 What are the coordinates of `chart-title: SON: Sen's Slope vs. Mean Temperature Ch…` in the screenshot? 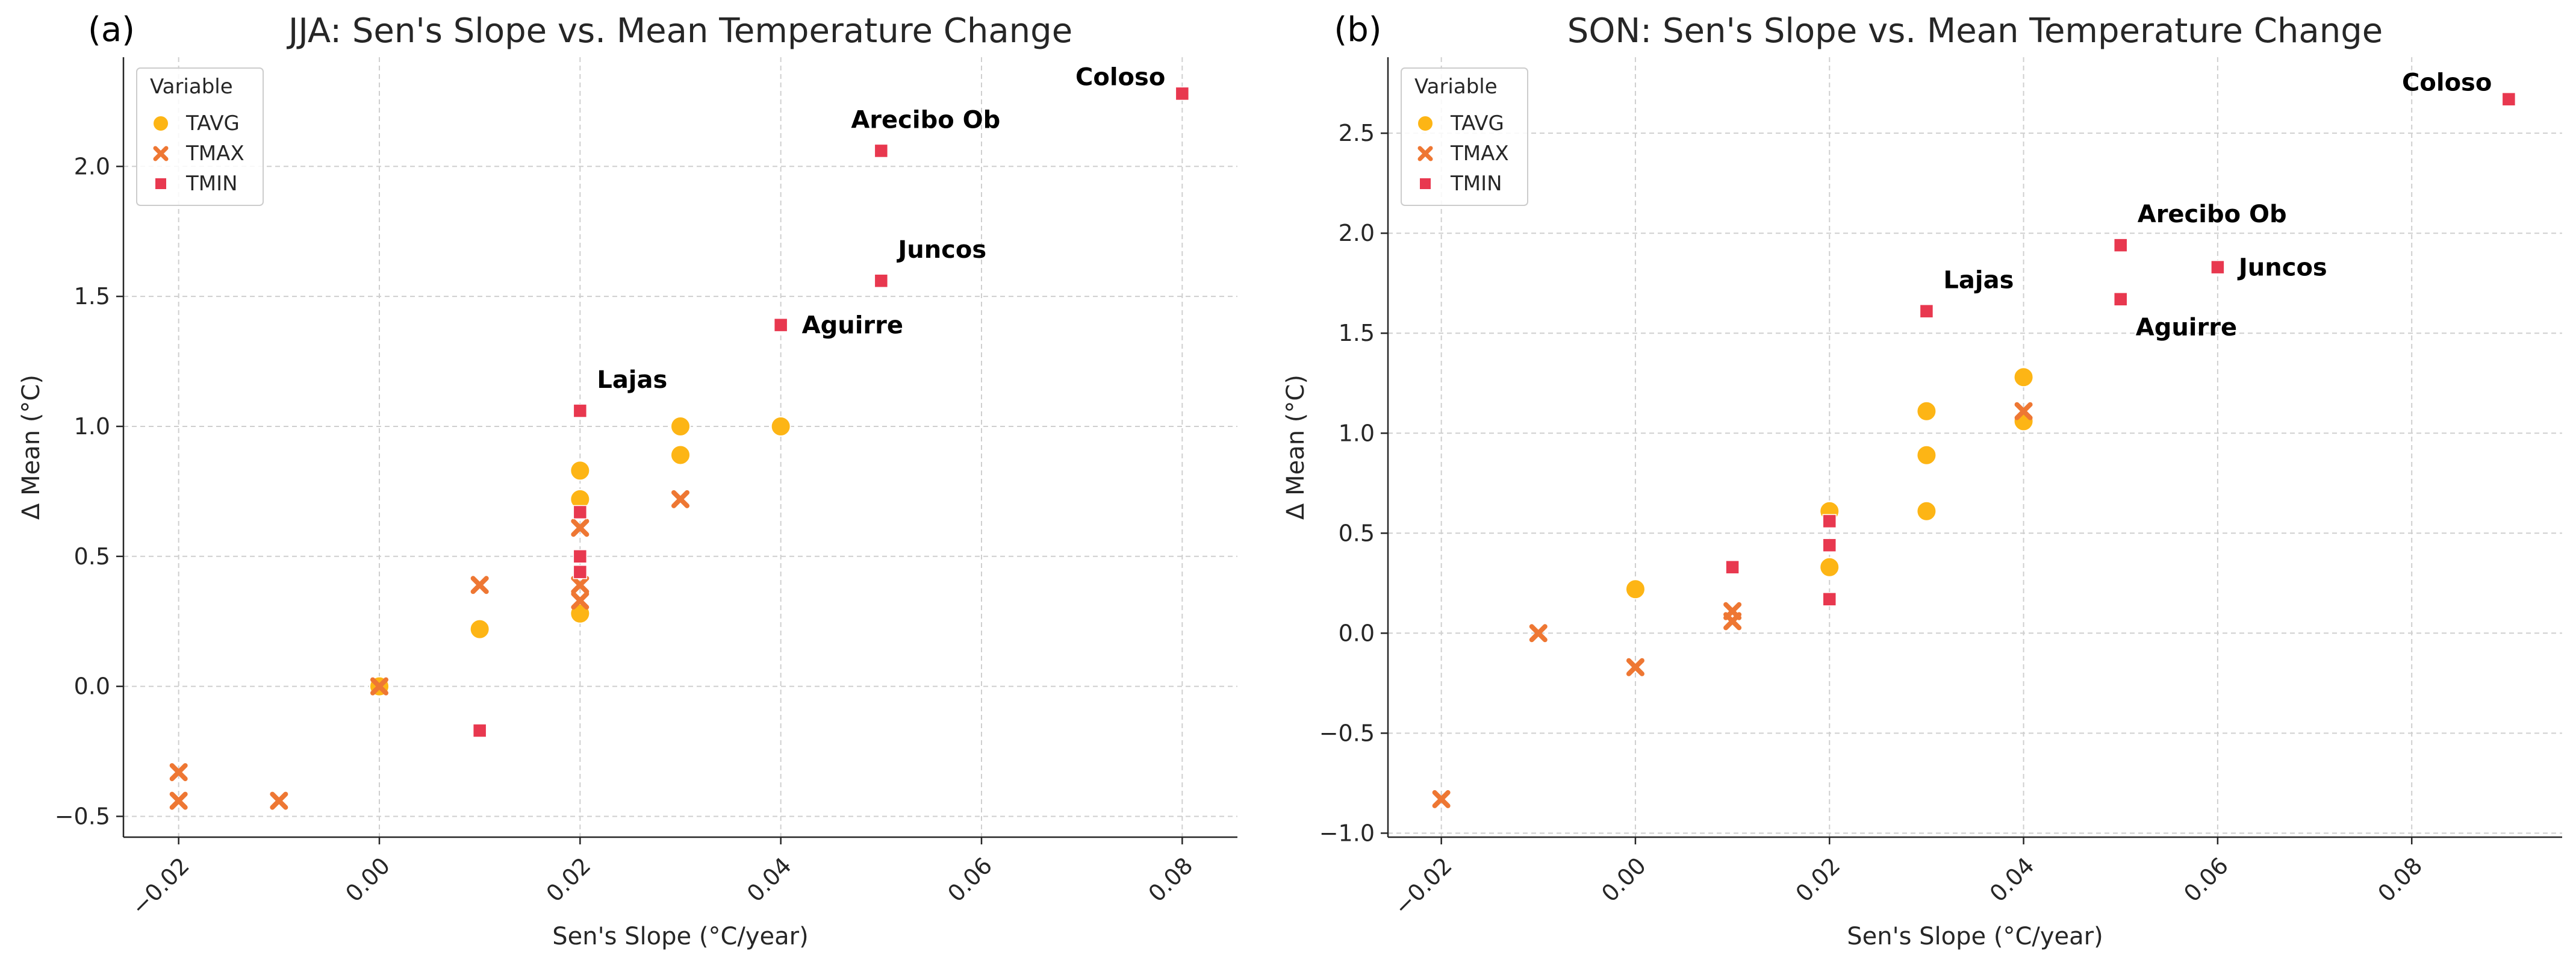 It's located at (1975, 31).